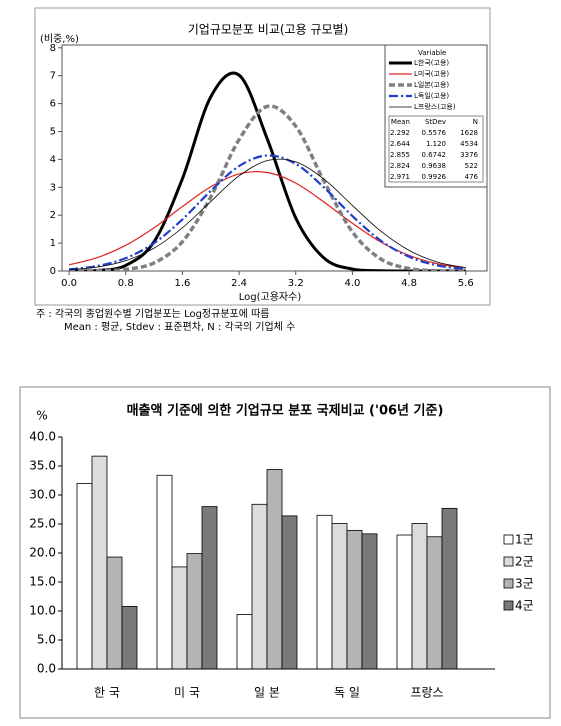 The height and width of the screenshot is (726, 561). What do you see at coordinates (53, 48) in the screenshot?
I see `y-tick-label: 8` at bounding box center [53, 48].